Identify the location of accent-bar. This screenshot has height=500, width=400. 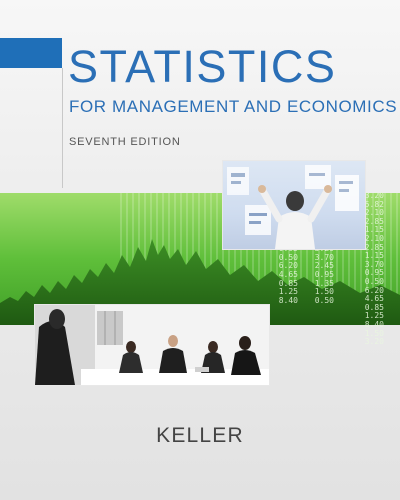
(31, 53).